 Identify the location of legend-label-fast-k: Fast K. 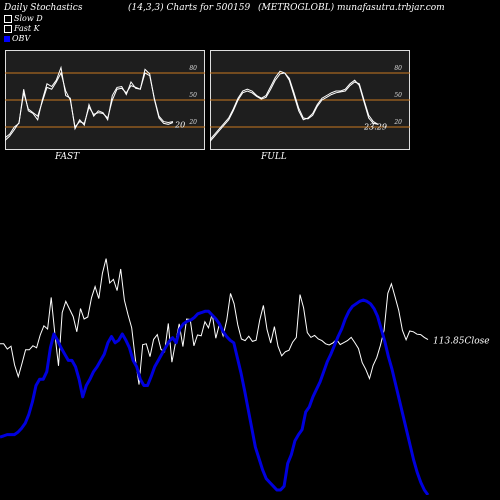
(27, 28).